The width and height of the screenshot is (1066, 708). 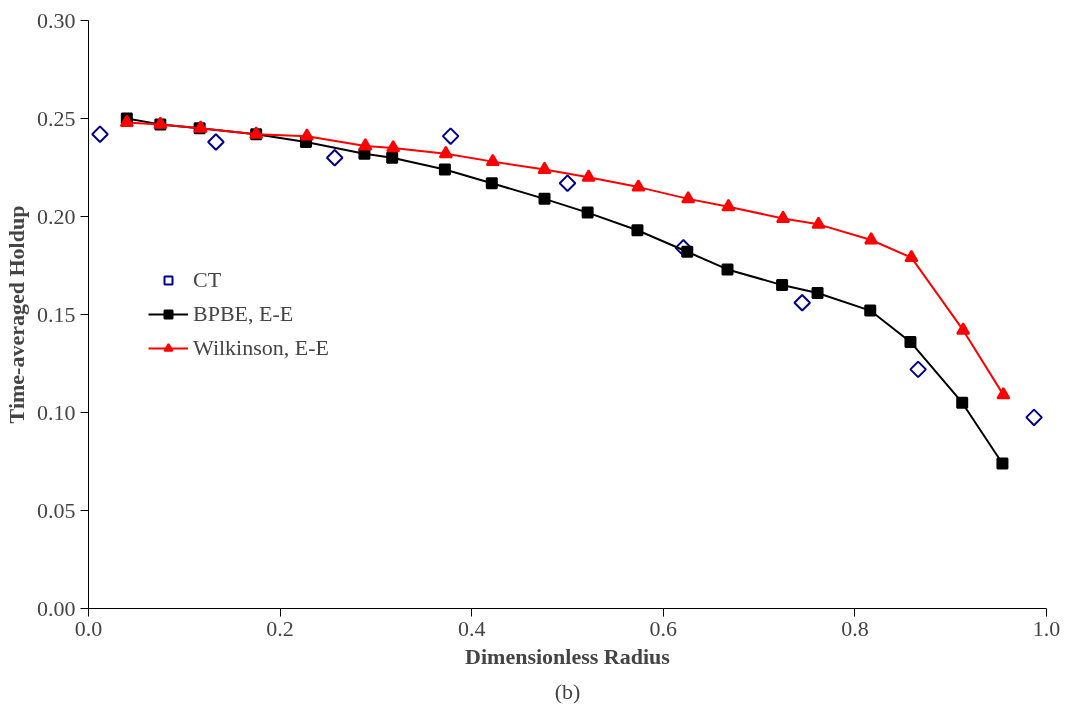 What do you see at coordinates (855, 628) in the screenshot?
I see `x-tick-label: 0.8` at bounding box center [855, 628].